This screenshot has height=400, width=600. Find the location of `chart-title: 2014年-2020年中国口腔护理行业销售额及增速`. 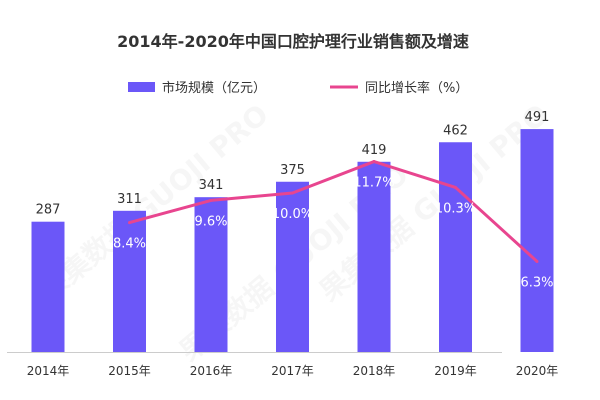

chart-title: 2014年-2020年中国口腔护理行业销售额及增速 is located at coordinates (293, 41).